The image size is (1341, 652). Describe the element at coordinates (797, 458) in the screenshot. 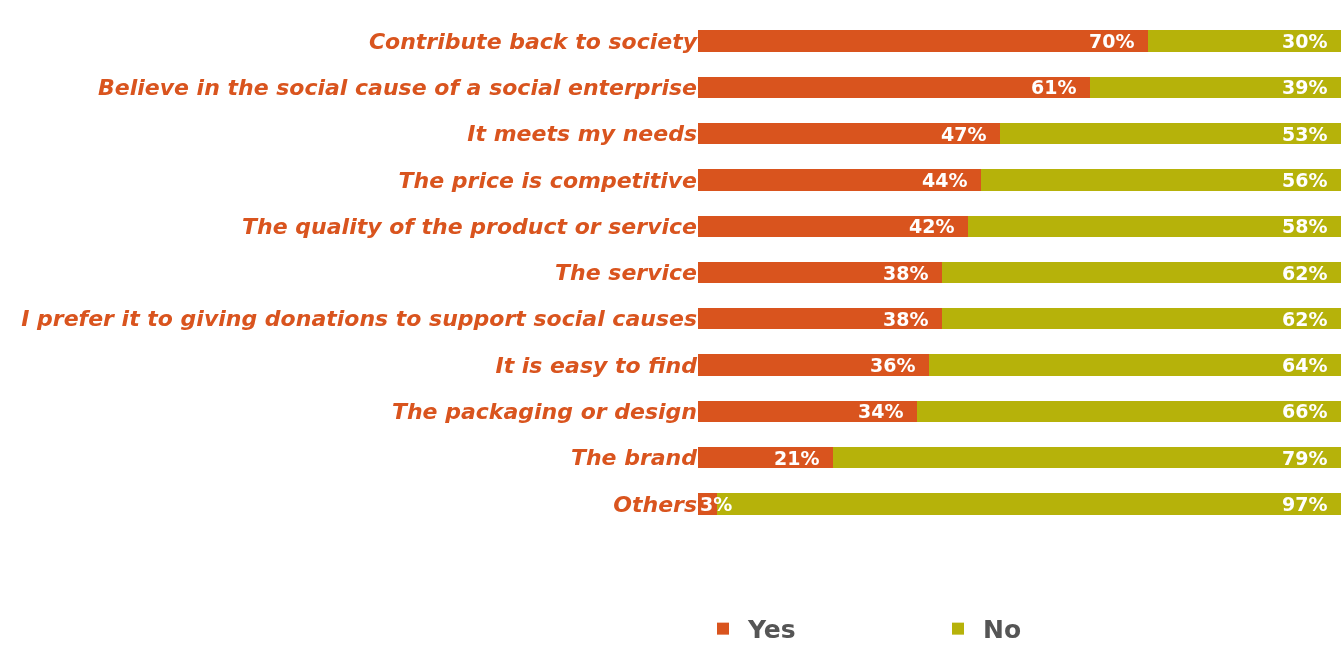

I see `data-label: 21%` at that location.